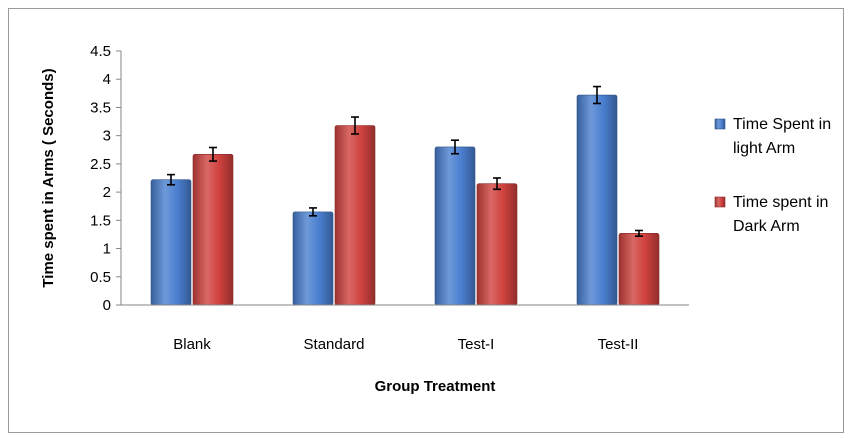 This screenshot has height=437, width=848. Describe the element at coordinates (334, 344) in the screenshot. I see `x-tick-label: Standard` at that location.